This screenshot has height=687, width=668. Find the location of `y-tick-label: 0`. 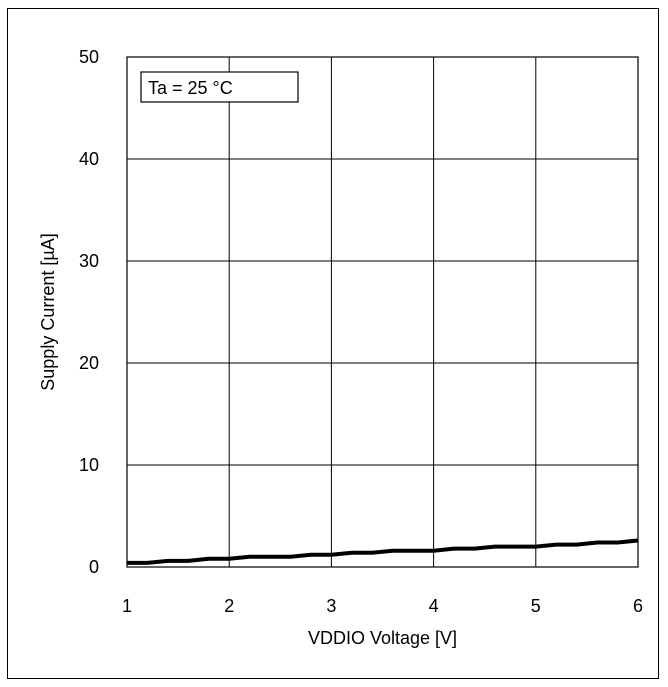

y-tick-label: 0 is located at coordinates (94, 567).